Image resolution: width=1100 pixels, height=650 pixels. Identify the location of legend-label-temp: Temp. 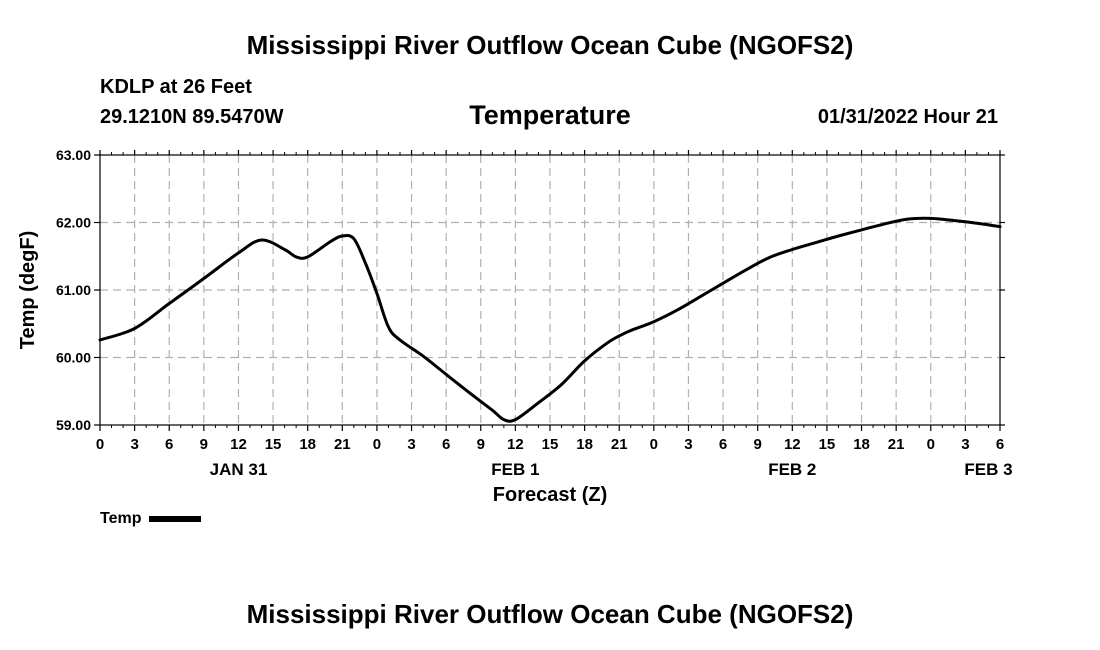
(121, 518).